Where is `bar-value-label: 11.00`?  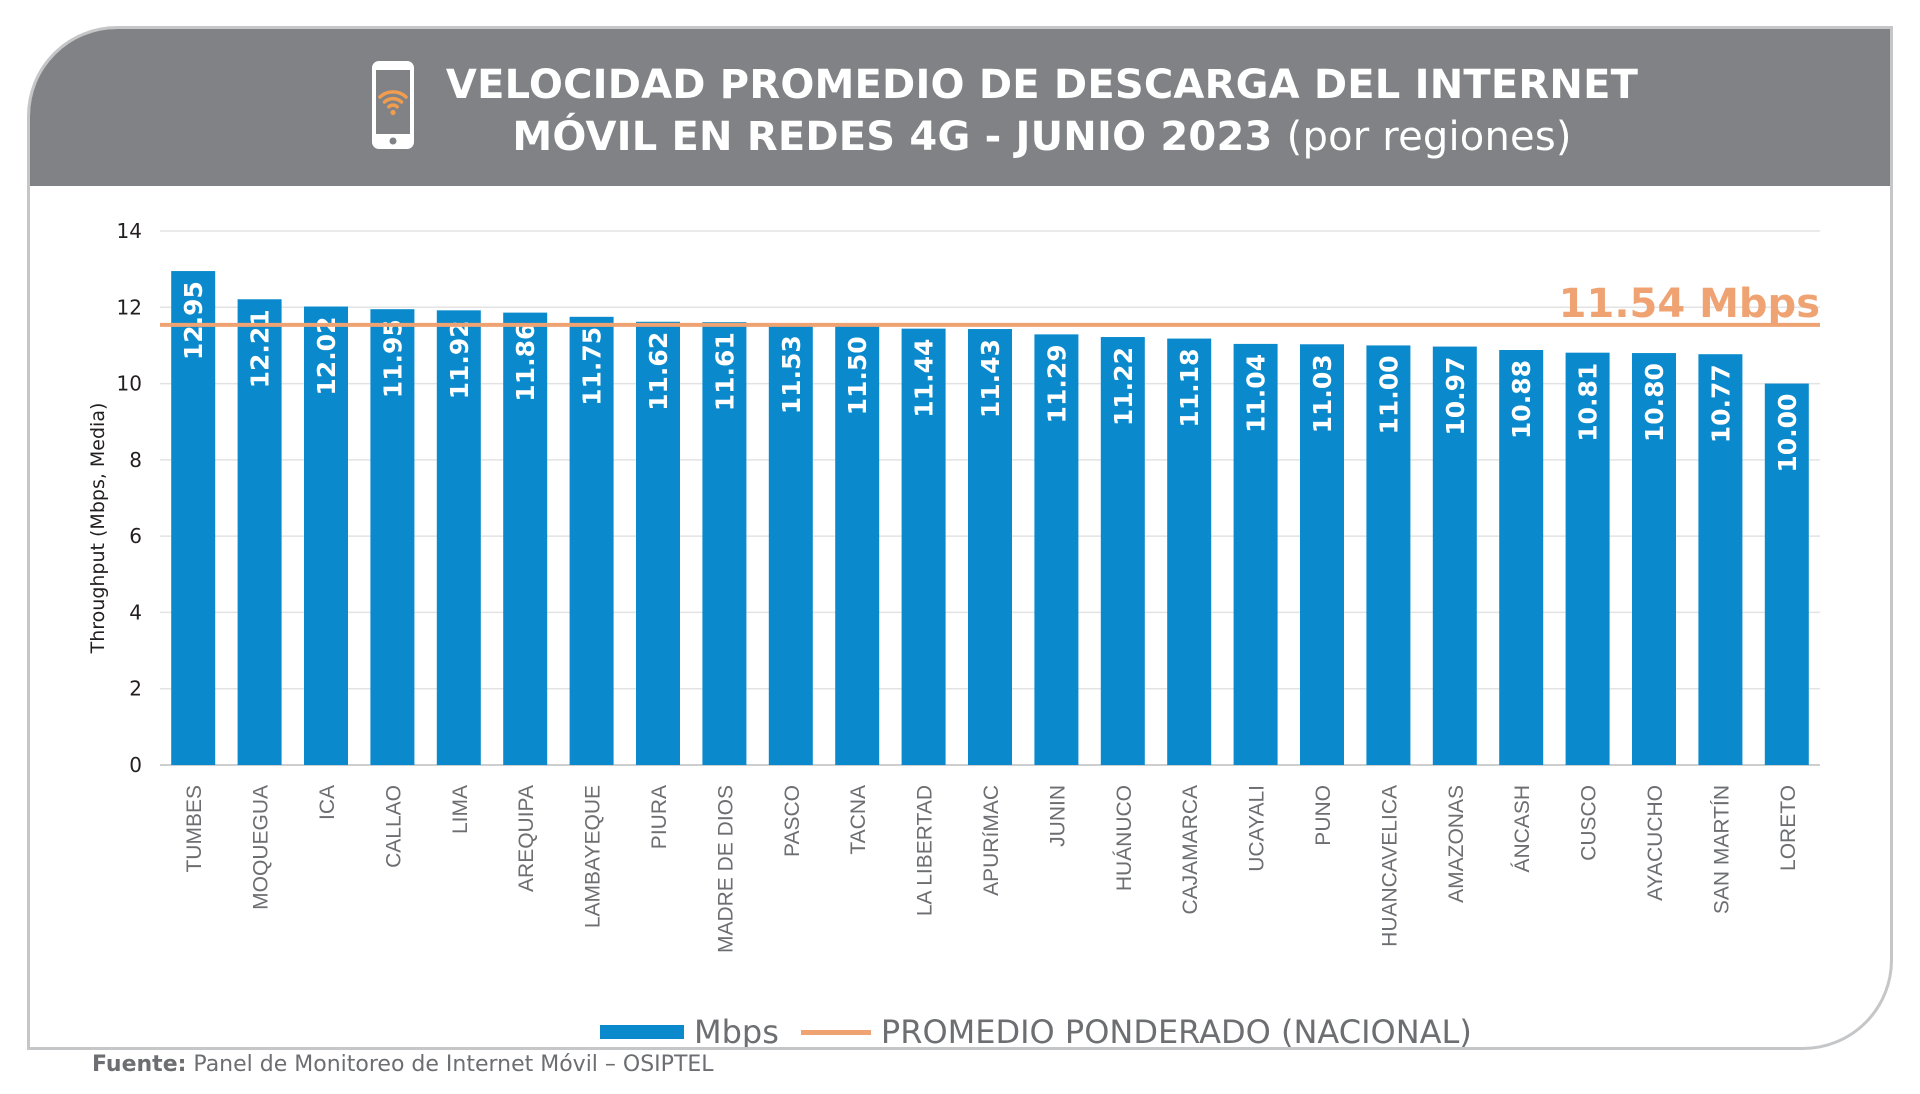
bar-value-label: 11.00 is located at coordinates (1388, 394).